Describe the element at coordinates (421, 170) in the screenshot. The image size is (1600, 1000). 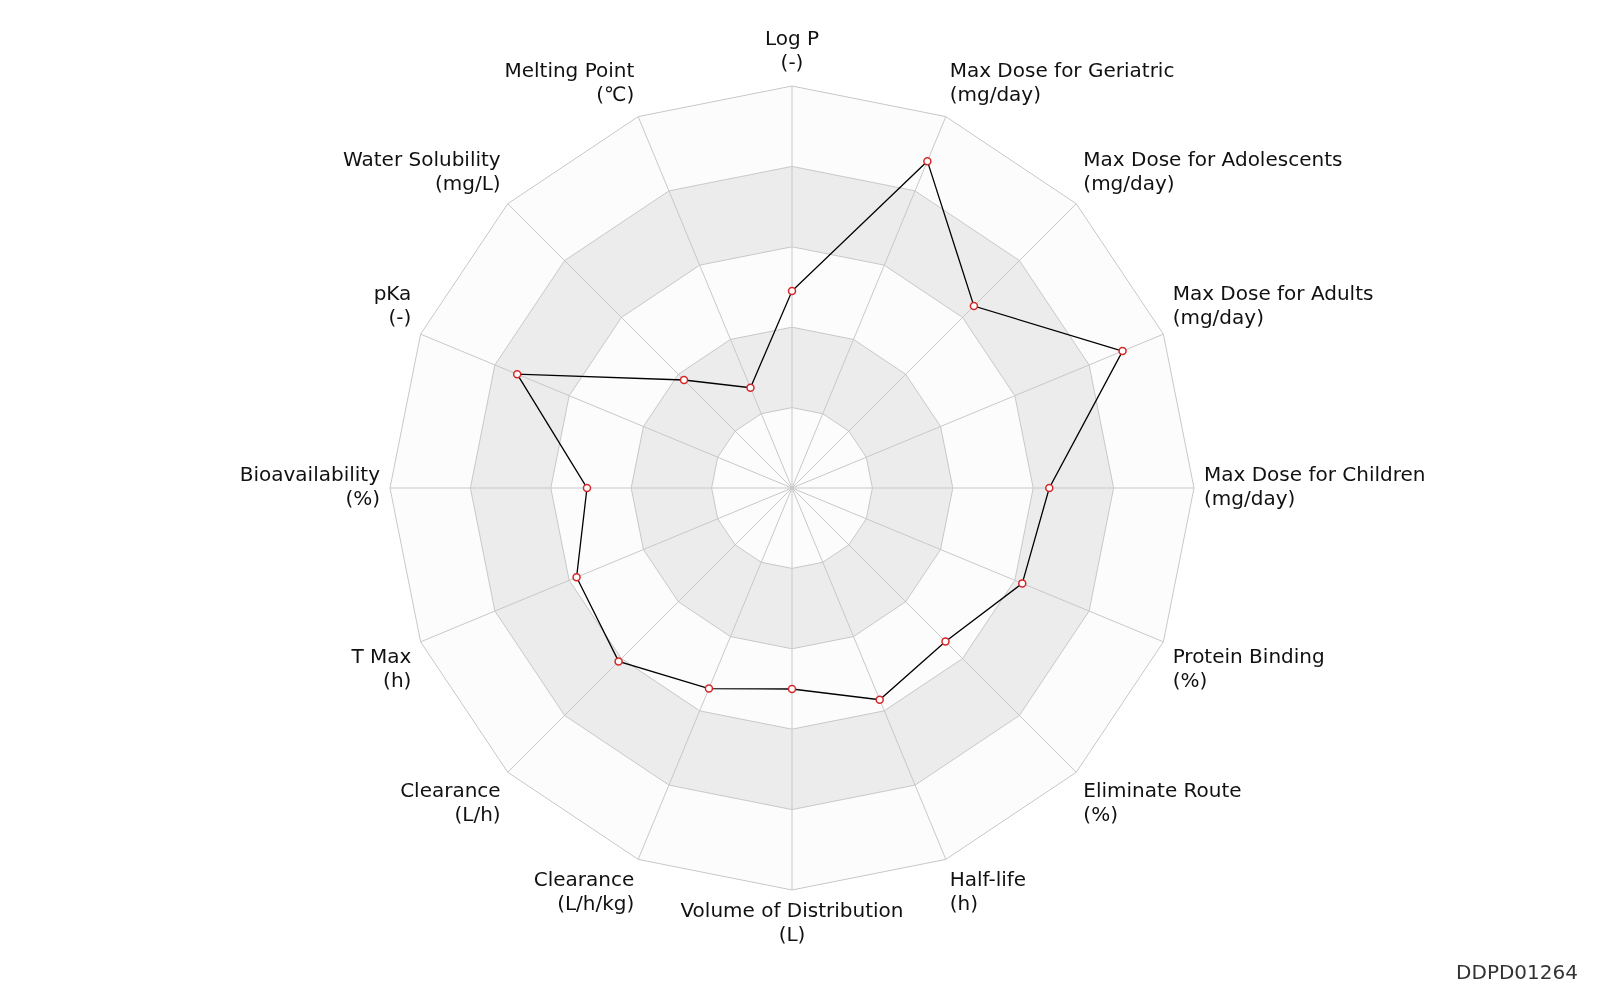
I see `spoke-label: Water Solubility (mg/L)` at that location.